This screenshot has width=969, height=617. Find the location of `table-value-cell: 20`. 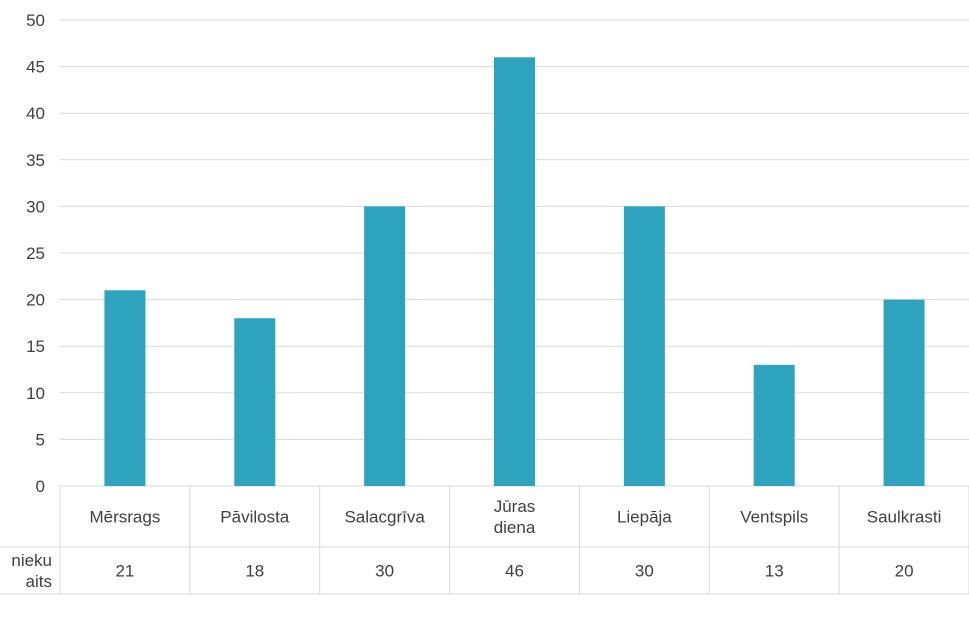

table-value-cell: 20 is located at coordinates (904, 571).